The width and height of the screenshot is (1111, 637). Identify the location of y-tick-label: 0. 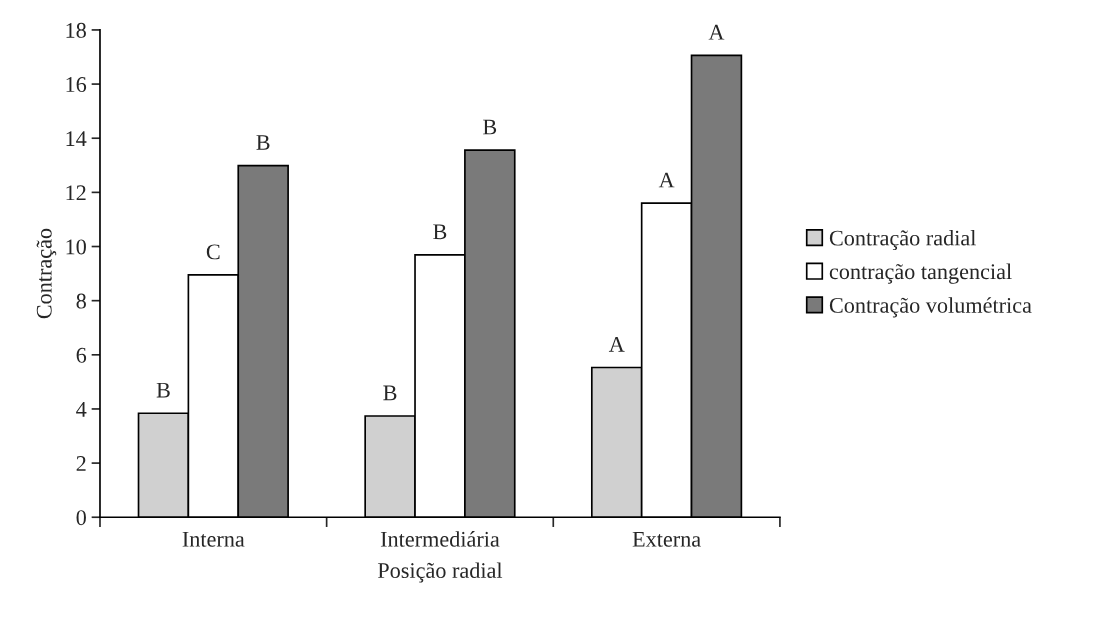
(81, 518).